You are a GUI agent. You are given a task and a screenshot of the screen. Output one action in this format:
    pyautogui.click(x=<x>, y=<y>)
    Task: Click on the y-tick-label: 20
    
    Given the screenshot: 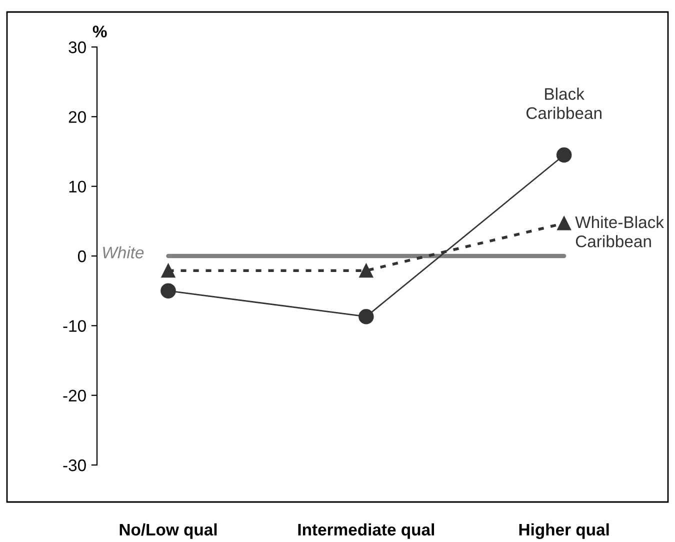 What is the action you would take?
    pyautogui.click(x=77, y=117)
    